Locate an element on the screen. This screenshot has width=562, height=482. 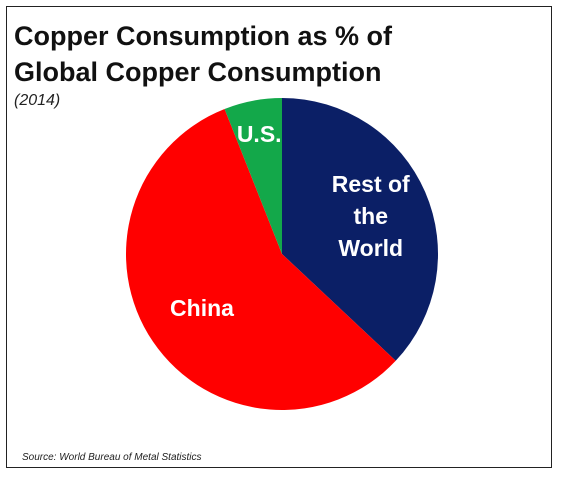
slice-label: Rest of the World is located at coordinates (370, 215).